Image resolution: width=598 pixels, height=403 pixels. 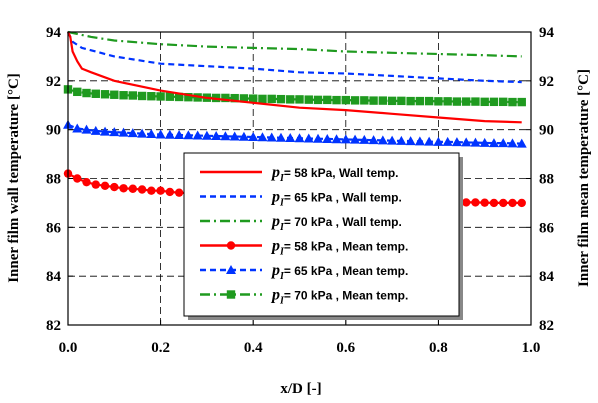 What do you see at coordinates (346, 296) in the screenshot?
I see `legend-label-text: = 70 kPa , Mean temp.` at bounding box center [346, 296].